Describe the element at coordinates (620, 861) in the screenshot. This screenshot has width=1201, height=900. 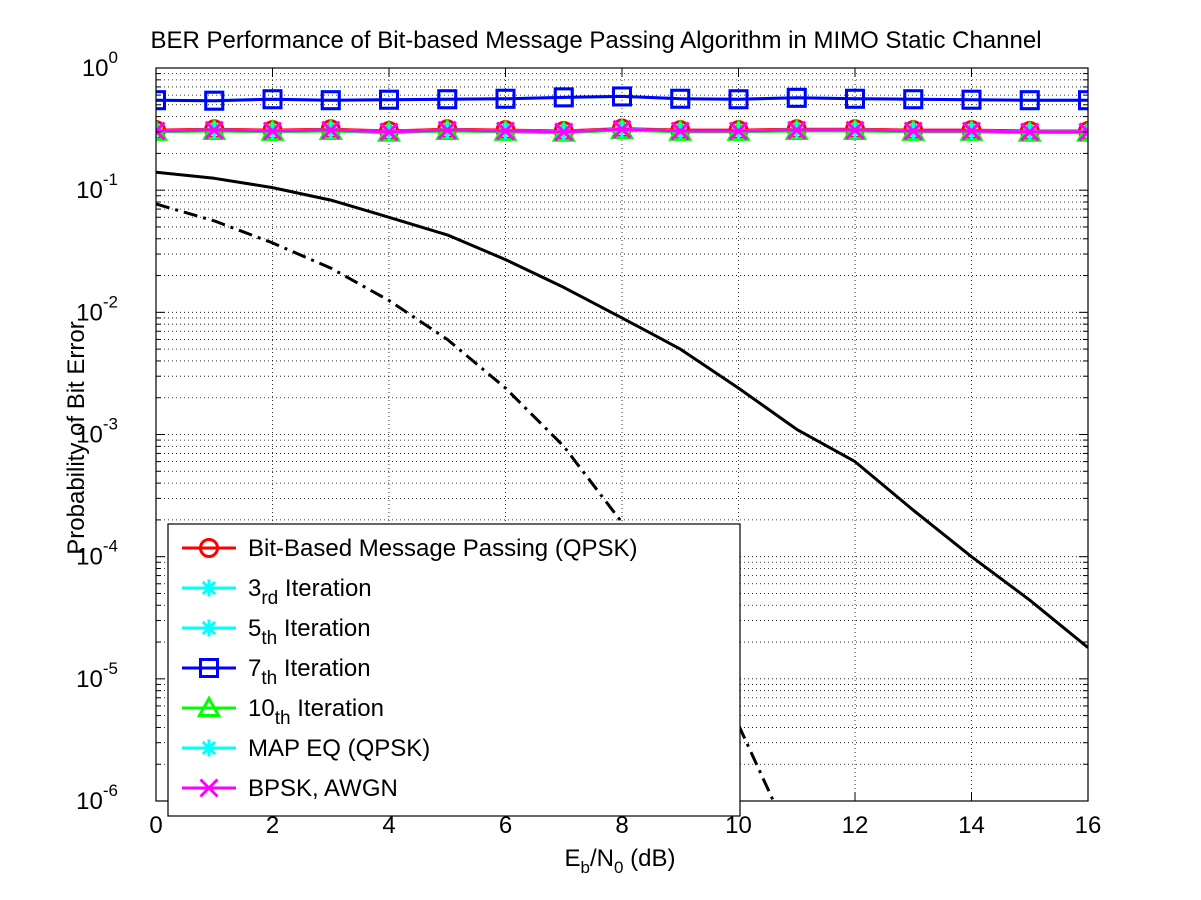
I see `x-axis-label: Eb/N0 (dB)` at that location.